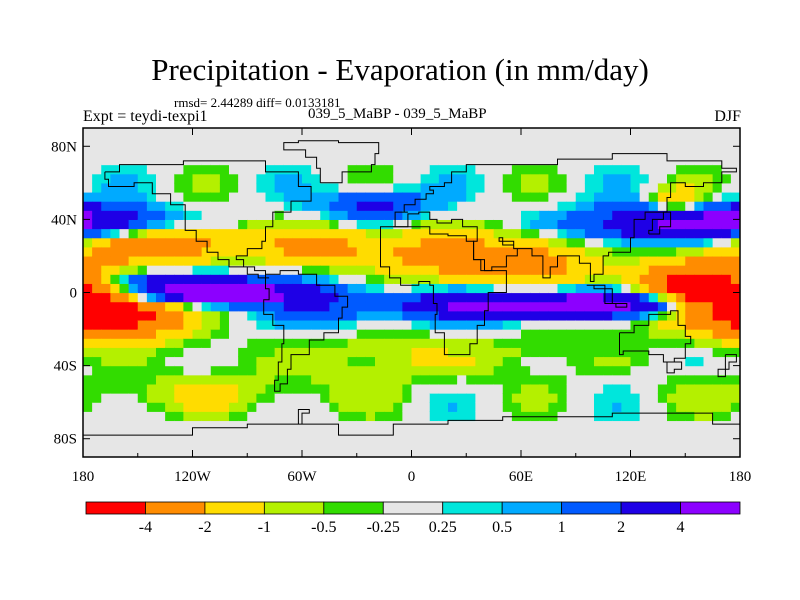 The height and width of the screenshot is (600, 800). Describe the element at coordinates (175, 508) in the screenshot. I see `colorbar-box` at that location.